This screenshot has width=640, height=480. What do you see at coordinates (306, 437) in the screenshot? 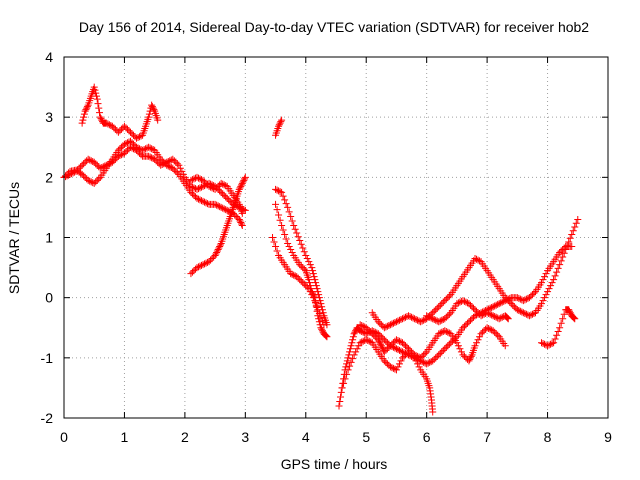
I see `x-tick-label: 4` at bounding box center [306, 437].